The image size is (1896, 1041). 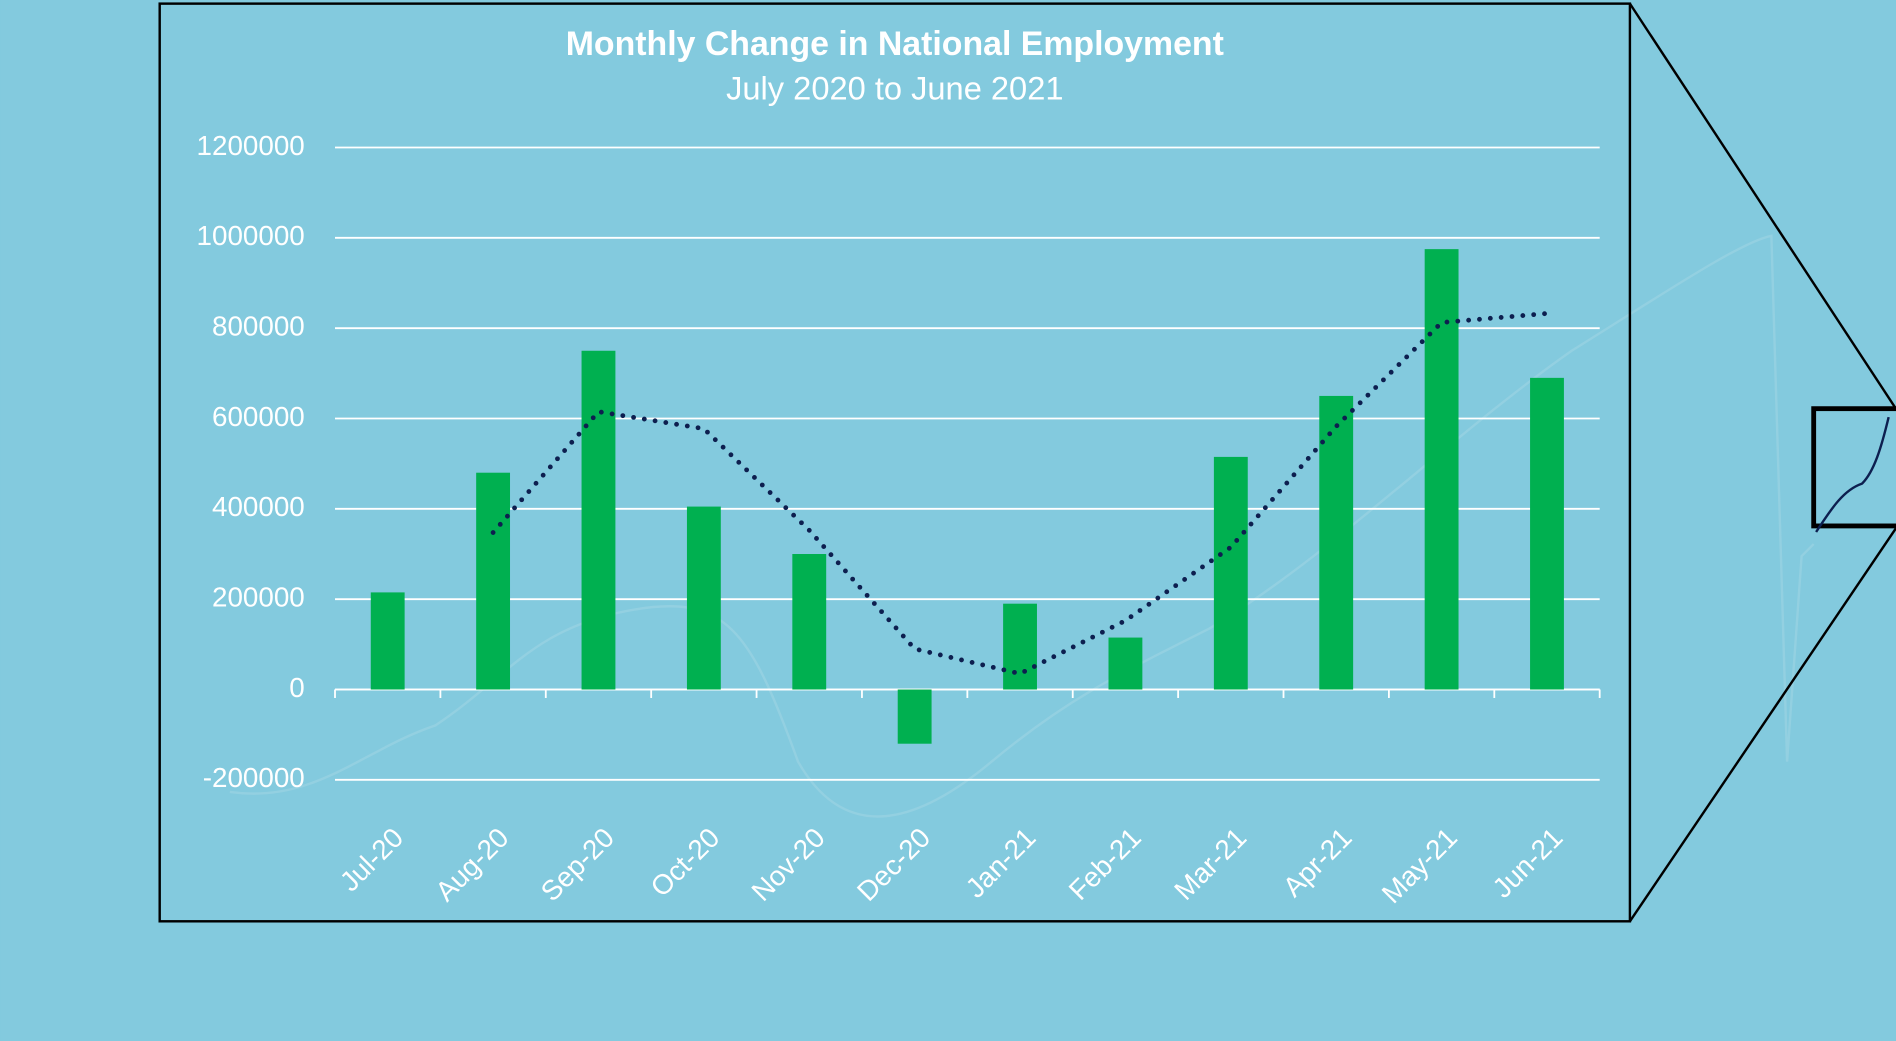 I want to click on chart-title: Monthly Change in National Employment, so click(x=895, y=44).